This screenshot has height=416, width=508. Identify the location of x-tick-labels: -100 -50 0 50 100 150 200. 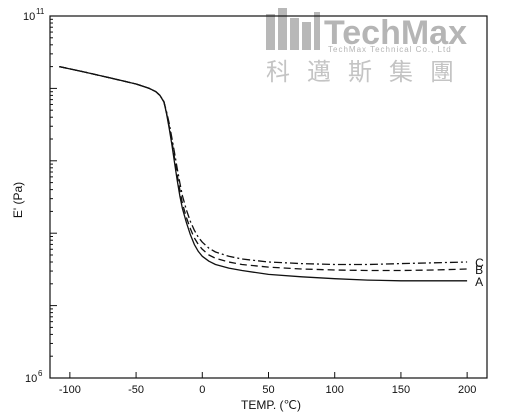
(267, 390).